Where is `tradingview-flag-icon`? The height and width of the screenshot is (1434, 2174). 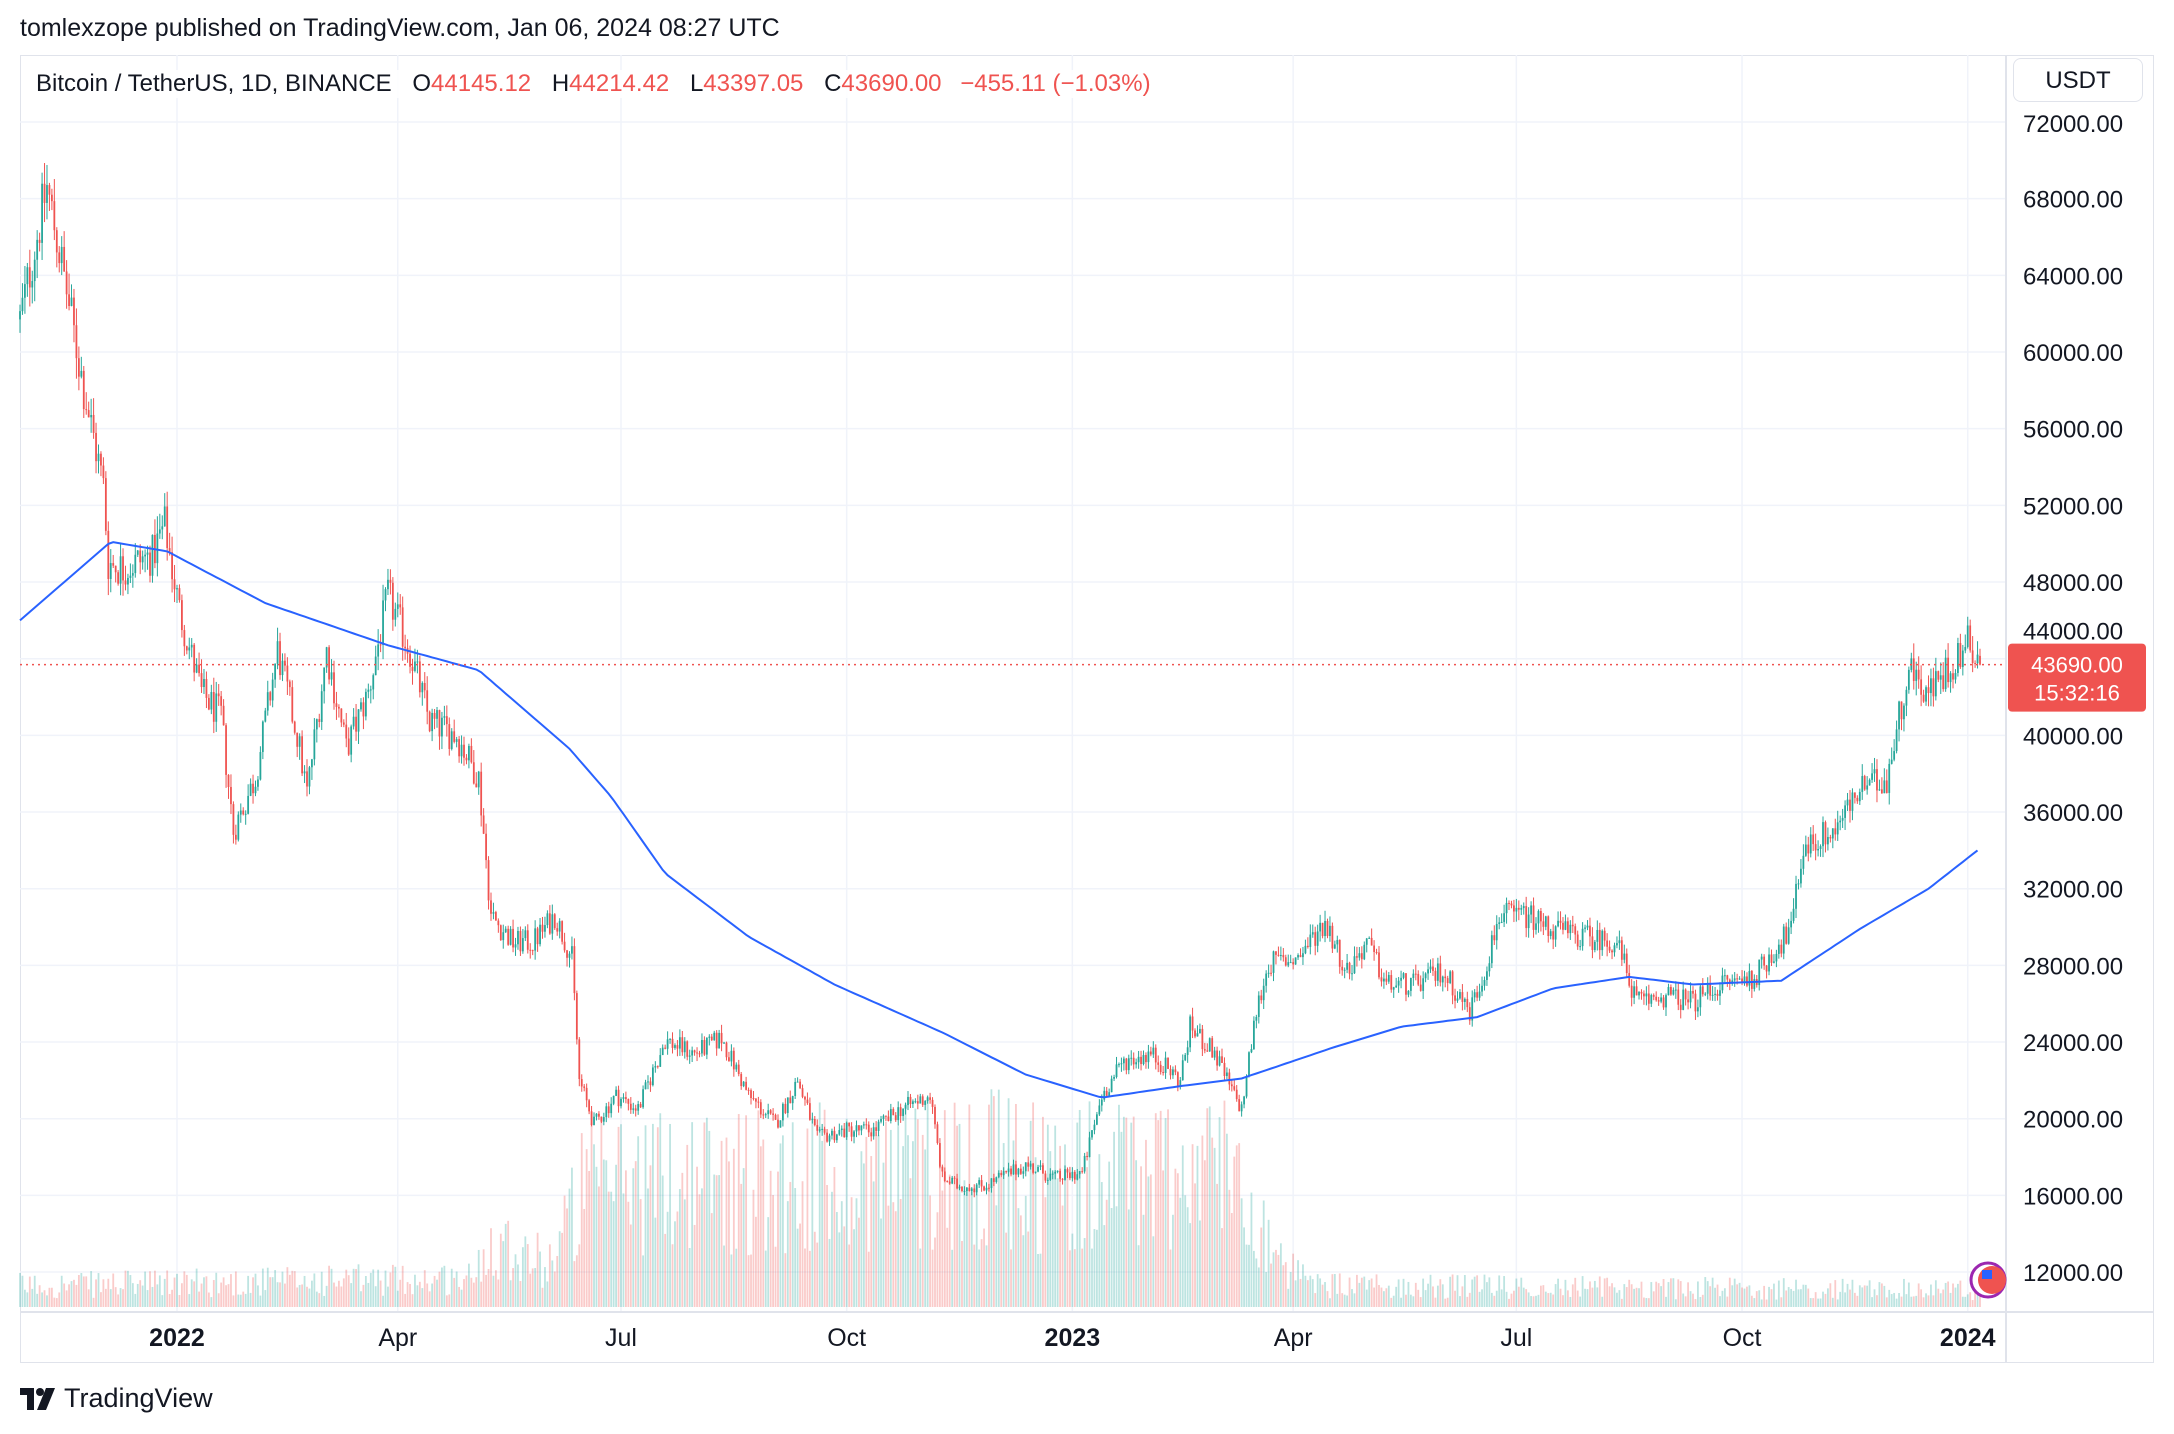 tradingview-flag-icon is located at coordinates (1988, 1280).